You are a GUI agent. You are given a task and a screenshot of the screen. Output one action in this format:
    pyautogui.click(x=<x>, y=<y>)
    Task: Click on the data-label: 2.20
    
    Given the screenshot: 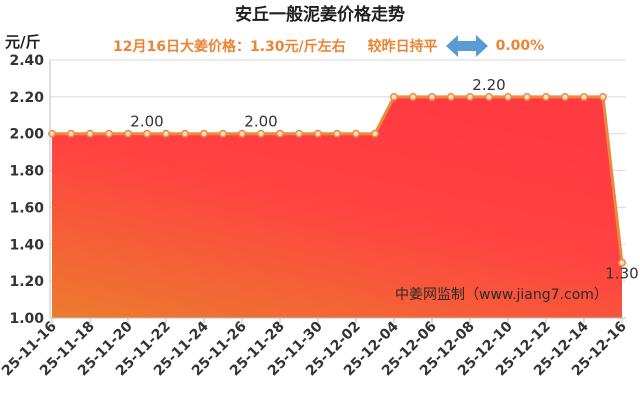 What is the action you would take?
    pyautogui.click(x=488, y=85)
    